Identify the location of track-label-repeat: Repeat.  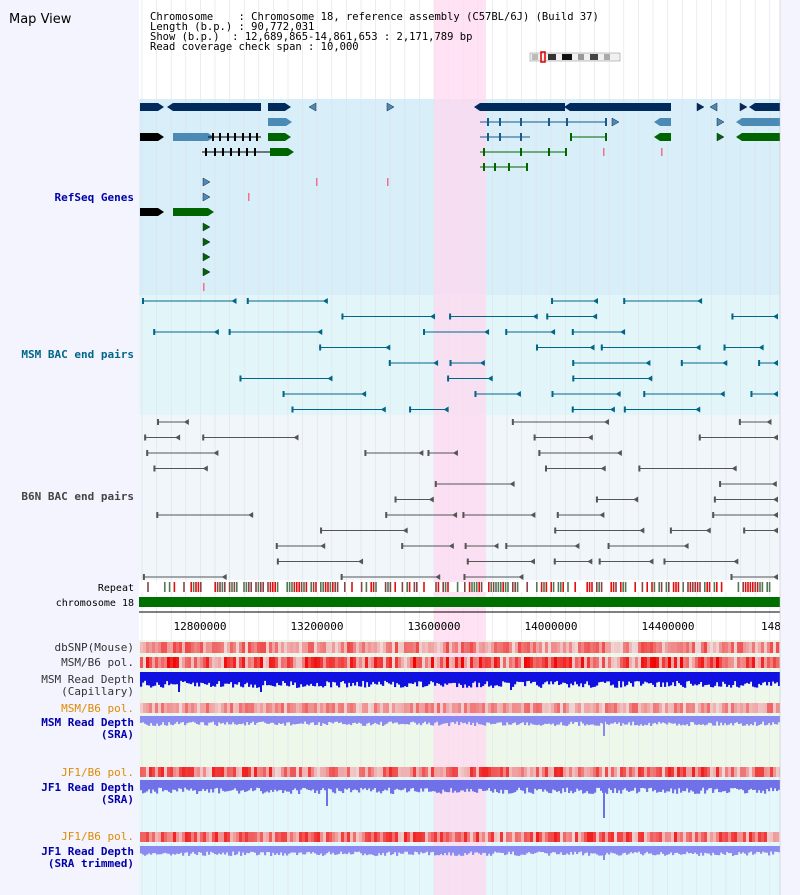
(116, 588).